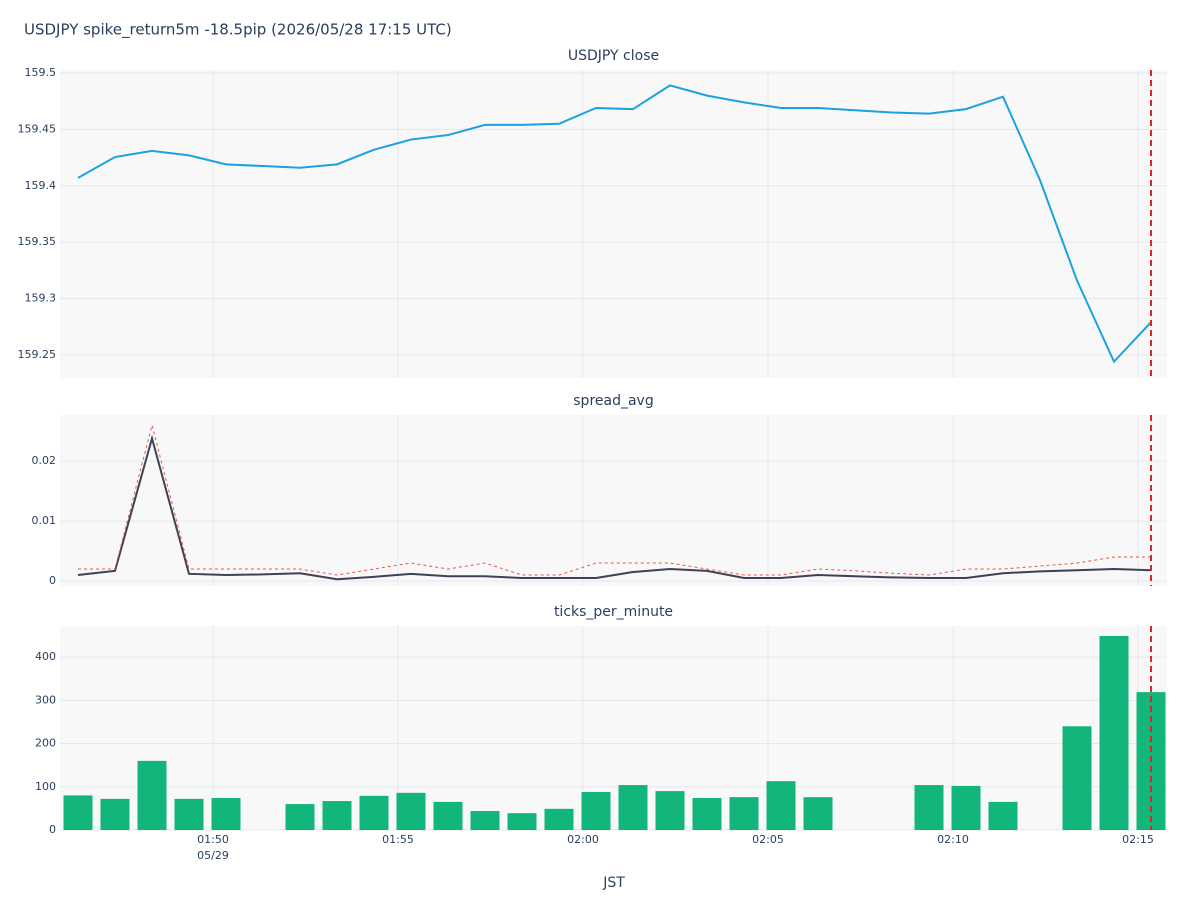  Describe the element at coordinates (44, 520) in the screenshot. I see `y-tick-label: 0.01` at that location.